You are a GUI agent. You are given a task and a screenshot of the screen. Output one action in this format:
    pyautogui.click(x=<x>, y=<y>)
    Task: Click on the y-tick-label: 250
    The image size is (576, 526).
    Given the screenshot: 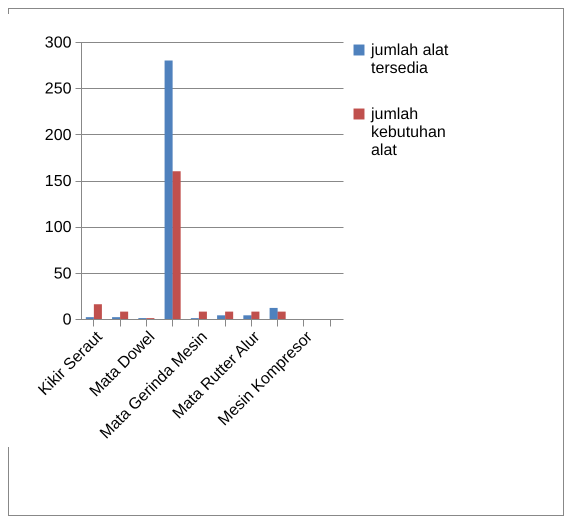 What is the action you would take?
    pyautogui.click(x=58, y=89)
    